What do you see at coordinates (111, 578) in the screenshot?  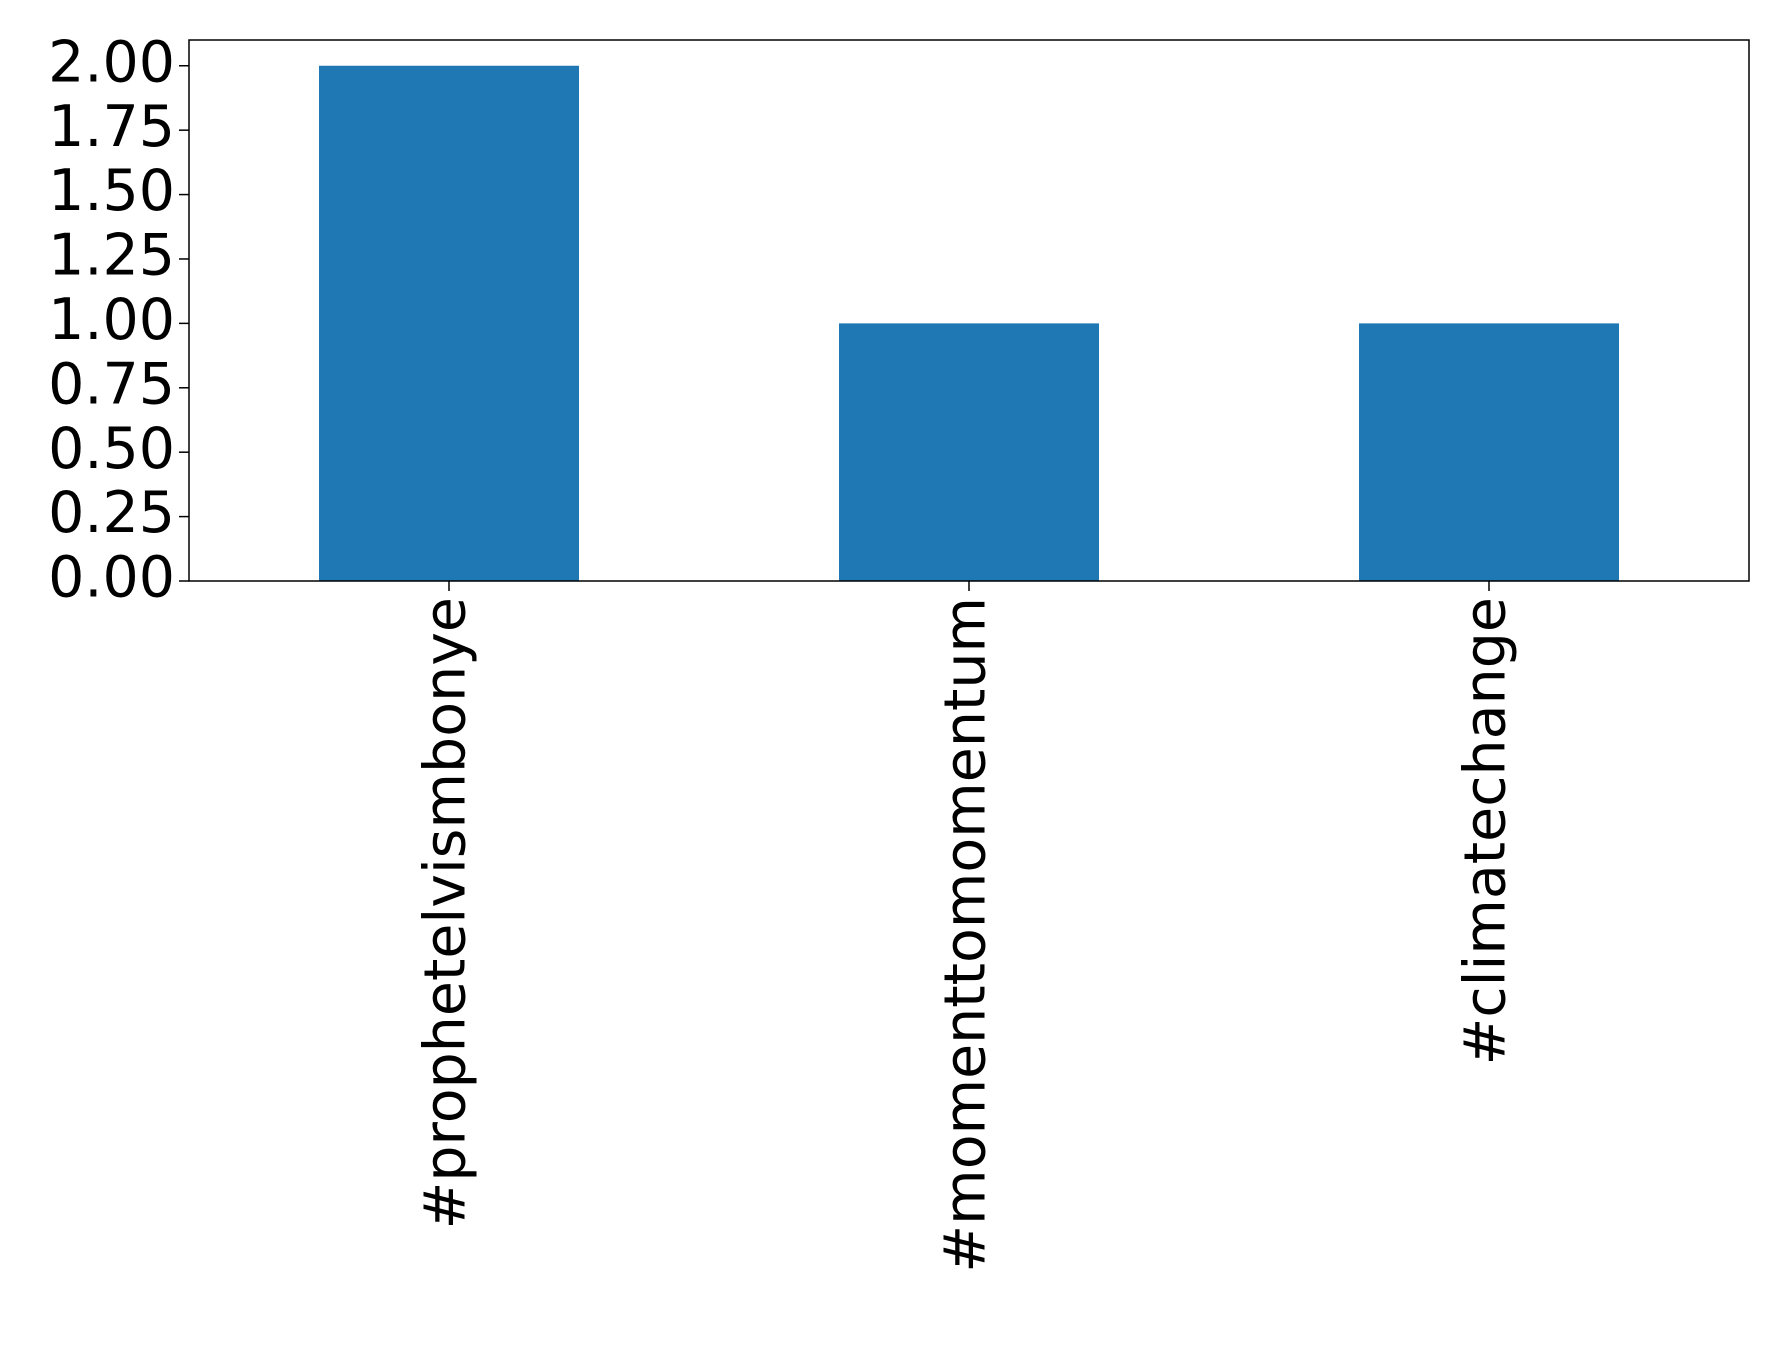 I see `y-tick-label: 0.00` at bounding box center [111, 578].